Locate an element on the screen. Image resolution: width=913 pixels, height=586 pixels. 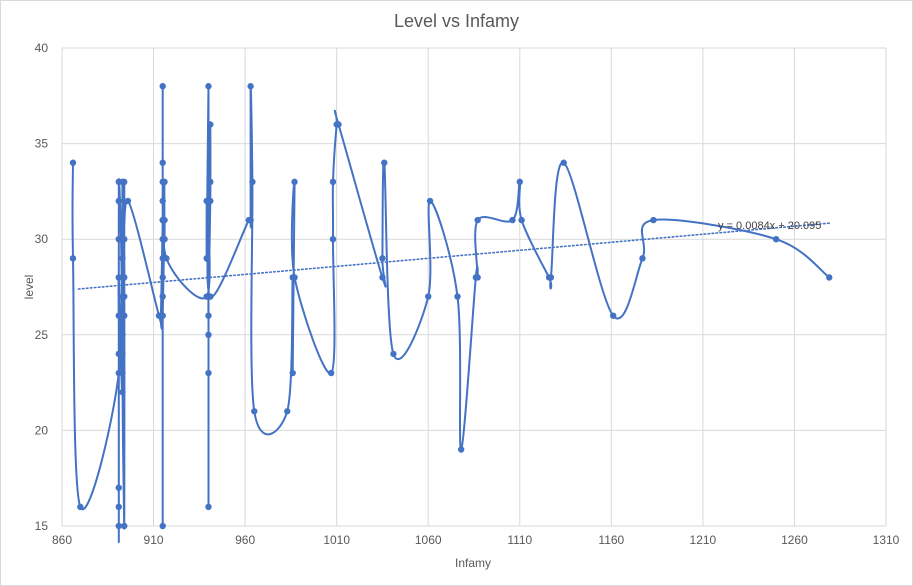
x-tick-label: 1310 is located at coordinates (886, 540).